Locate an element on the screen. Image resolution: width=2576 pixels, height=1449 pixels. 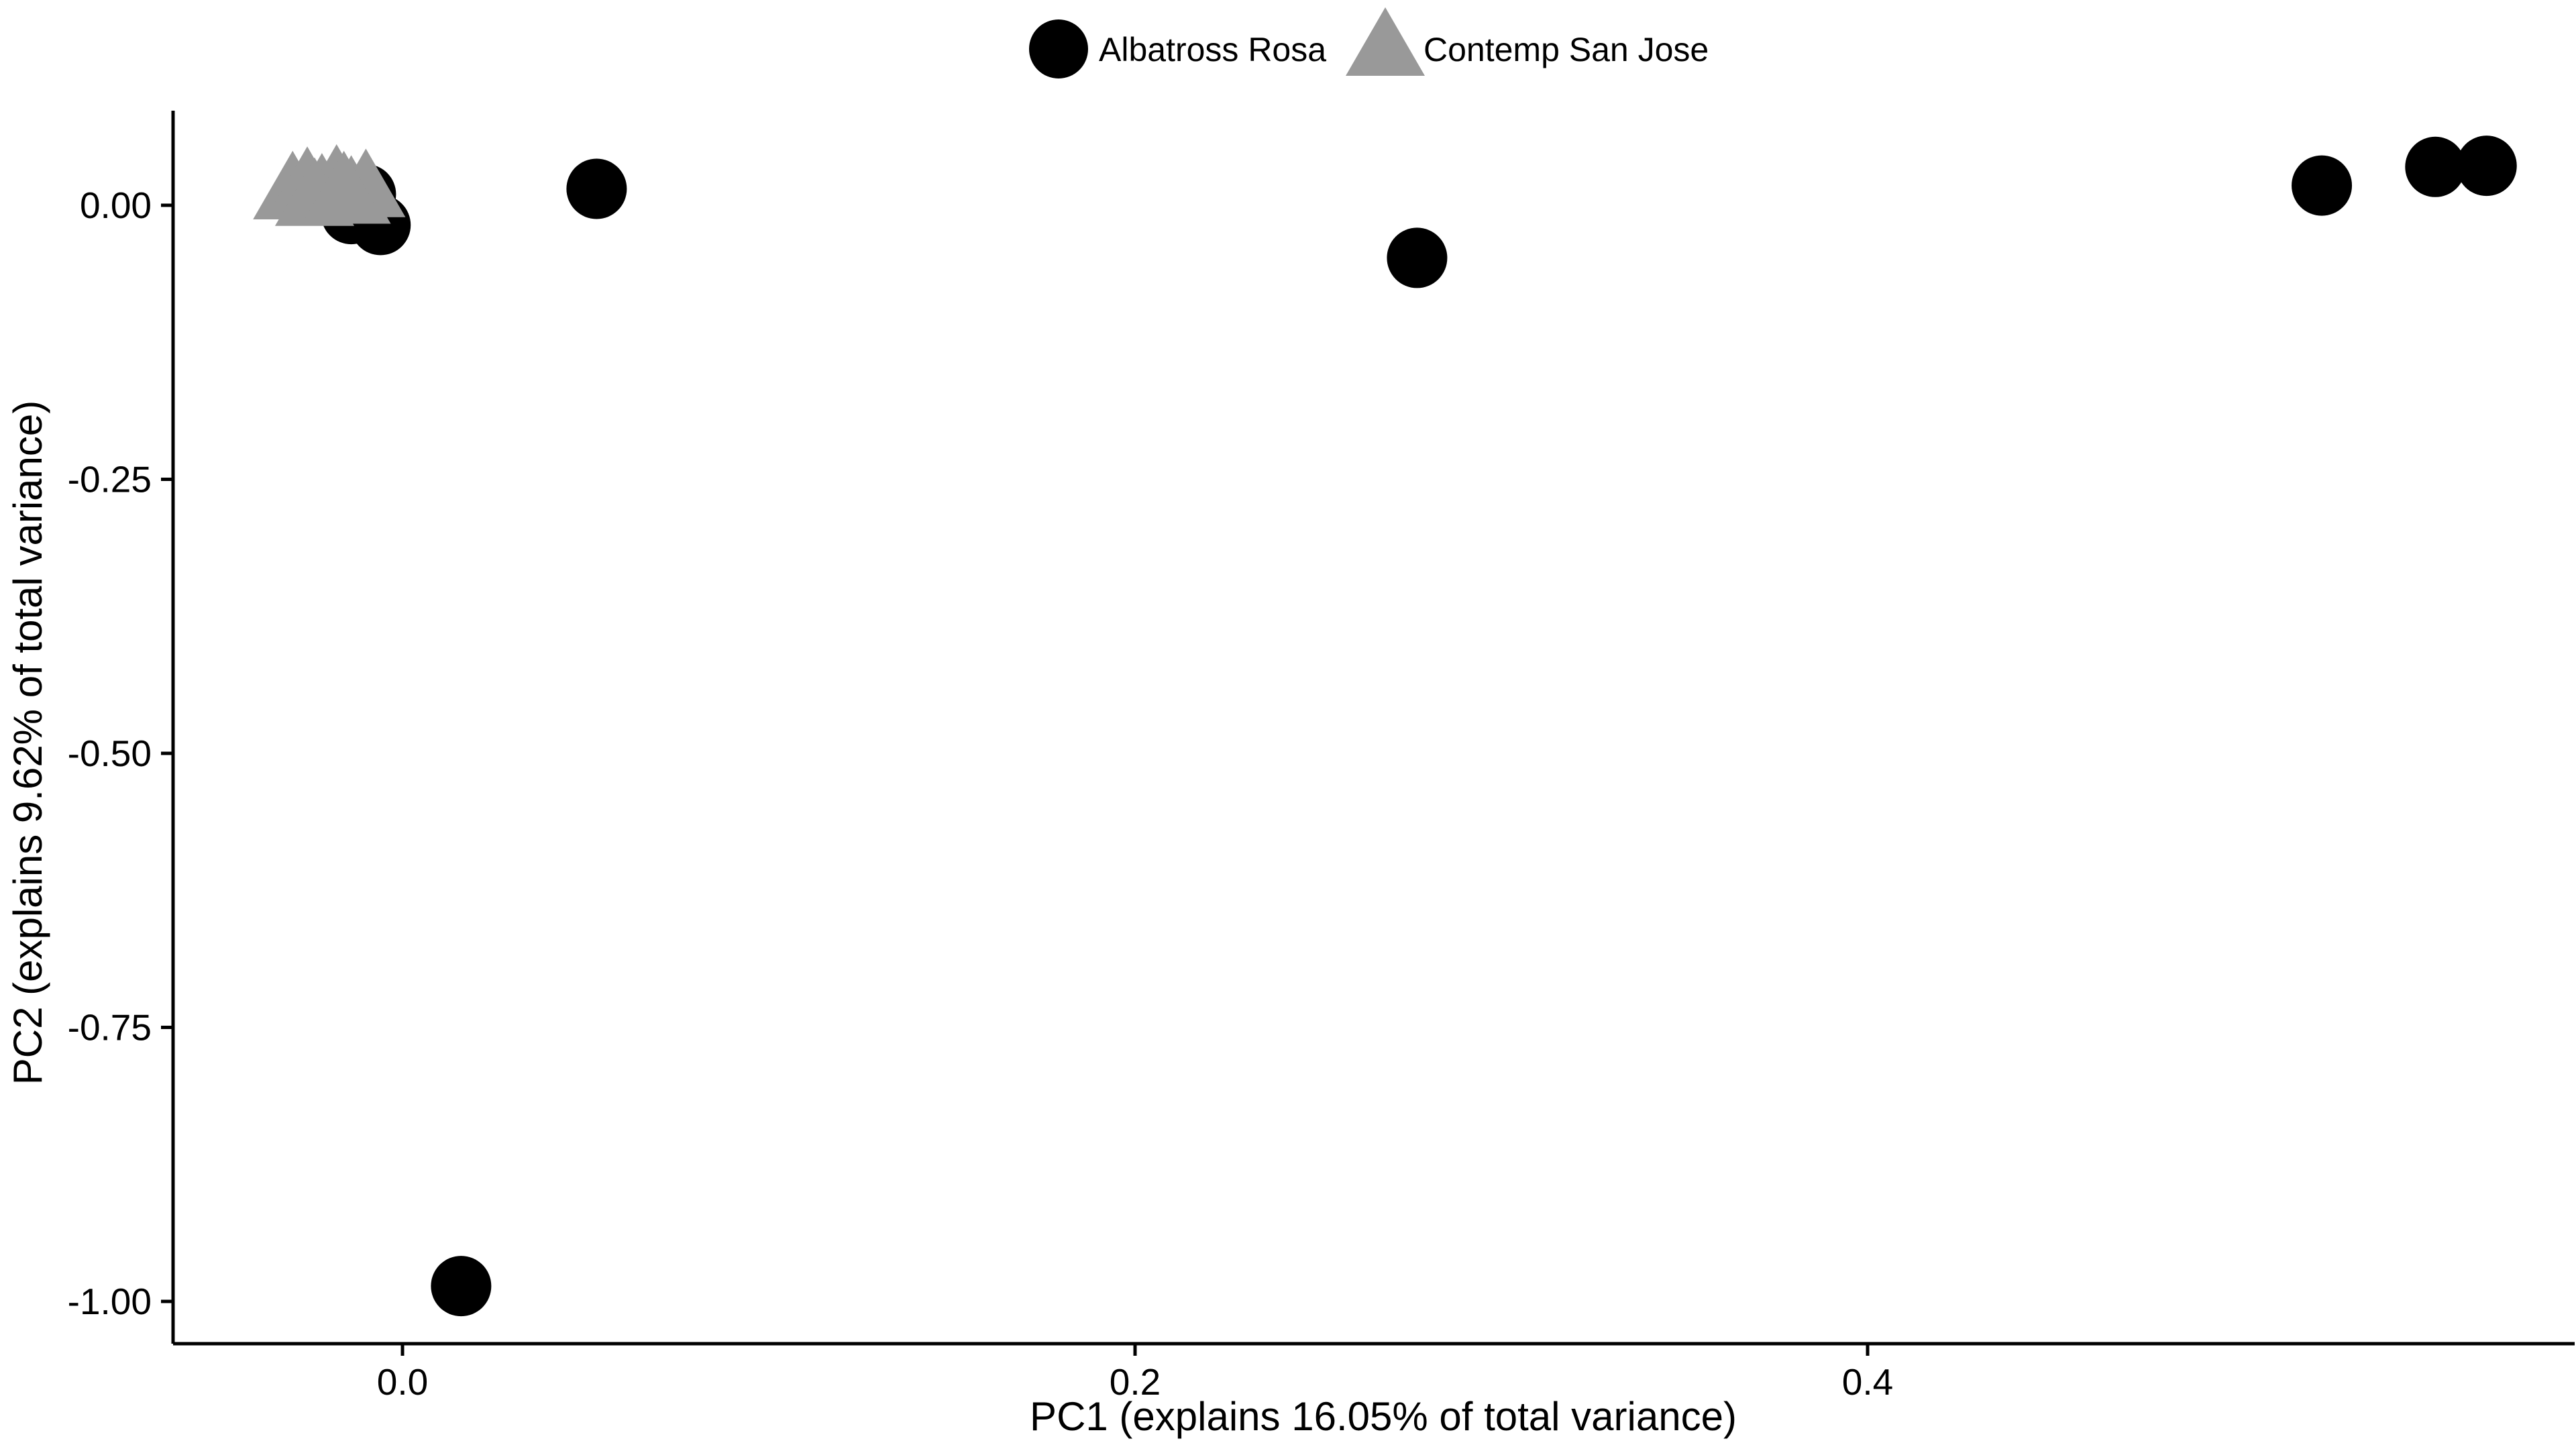
series-contemp-san-jose is located at coordinates (329, 185).